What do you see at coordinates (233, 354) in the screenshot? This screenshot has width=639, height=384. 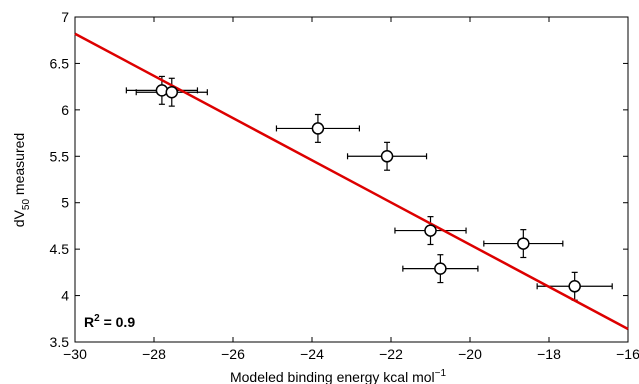 I see `x-tick-label: −26` at bounding box center [233, 354].